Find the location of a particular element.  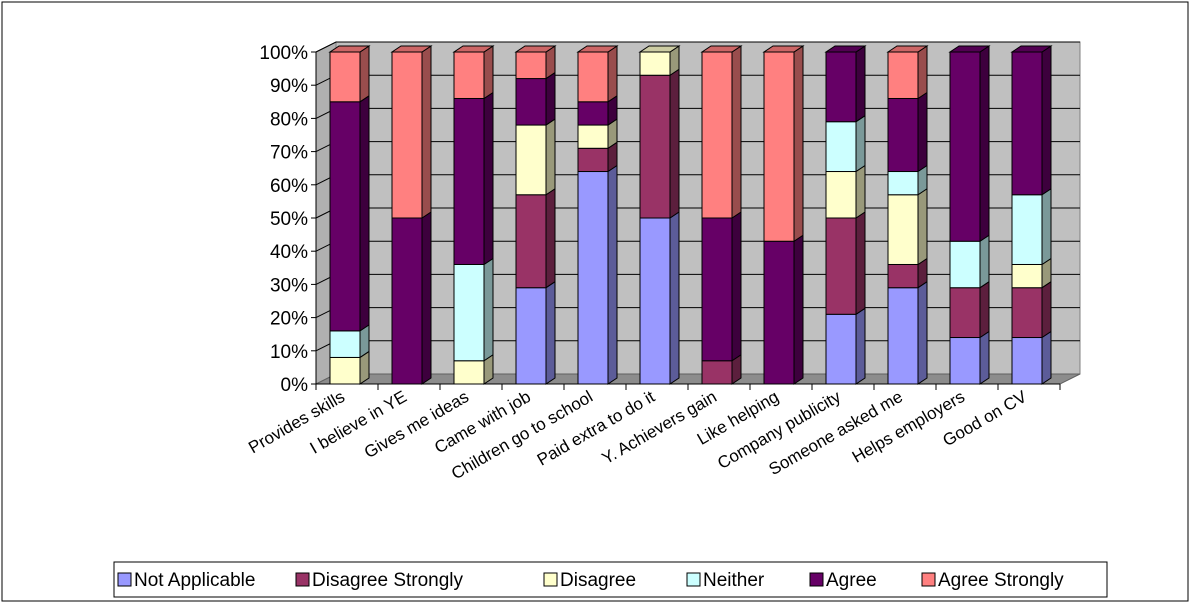

y-tick-label: 40% is located at coordinates (289, 252).